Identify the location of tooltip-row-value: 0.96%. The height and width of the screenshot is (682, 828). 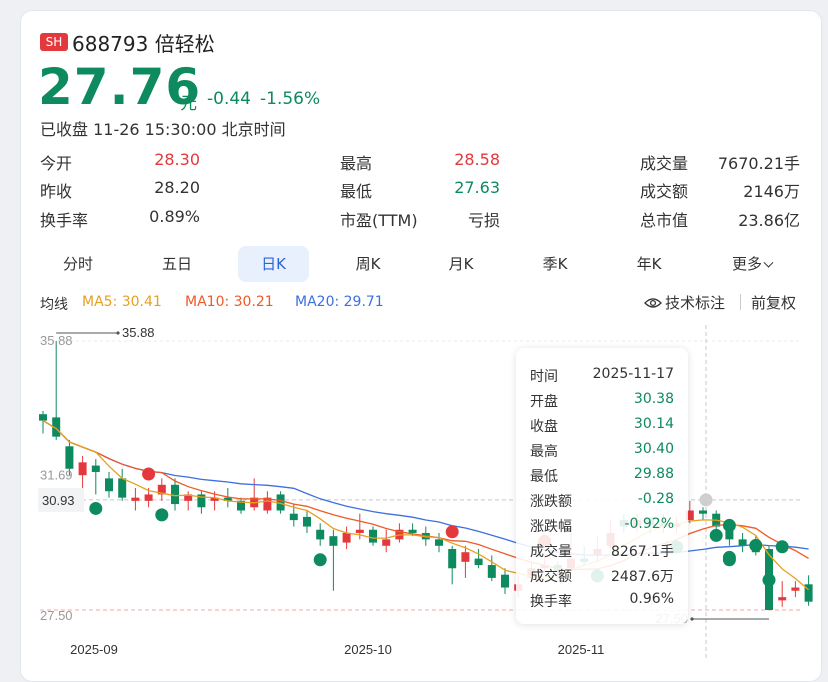
(651, 599).